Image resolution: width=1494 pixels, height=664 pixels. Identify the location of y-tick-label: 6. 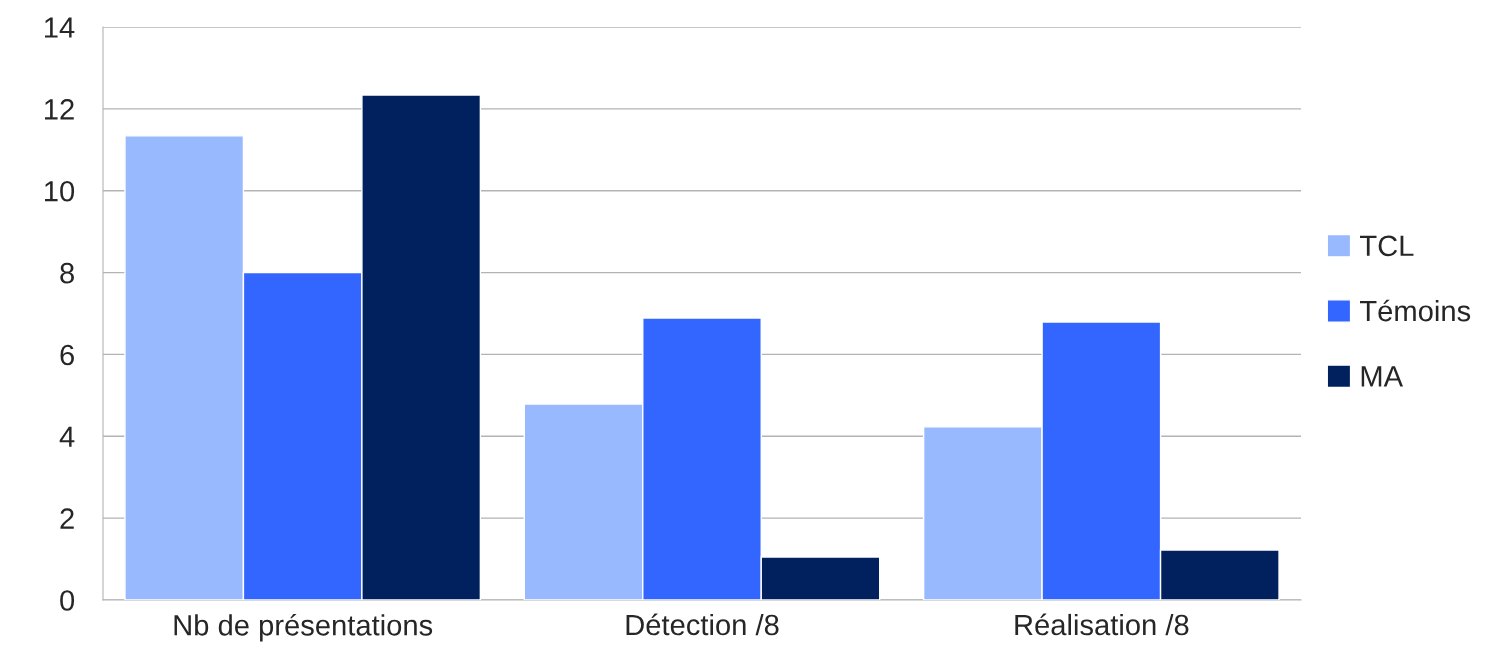
(67, 355).